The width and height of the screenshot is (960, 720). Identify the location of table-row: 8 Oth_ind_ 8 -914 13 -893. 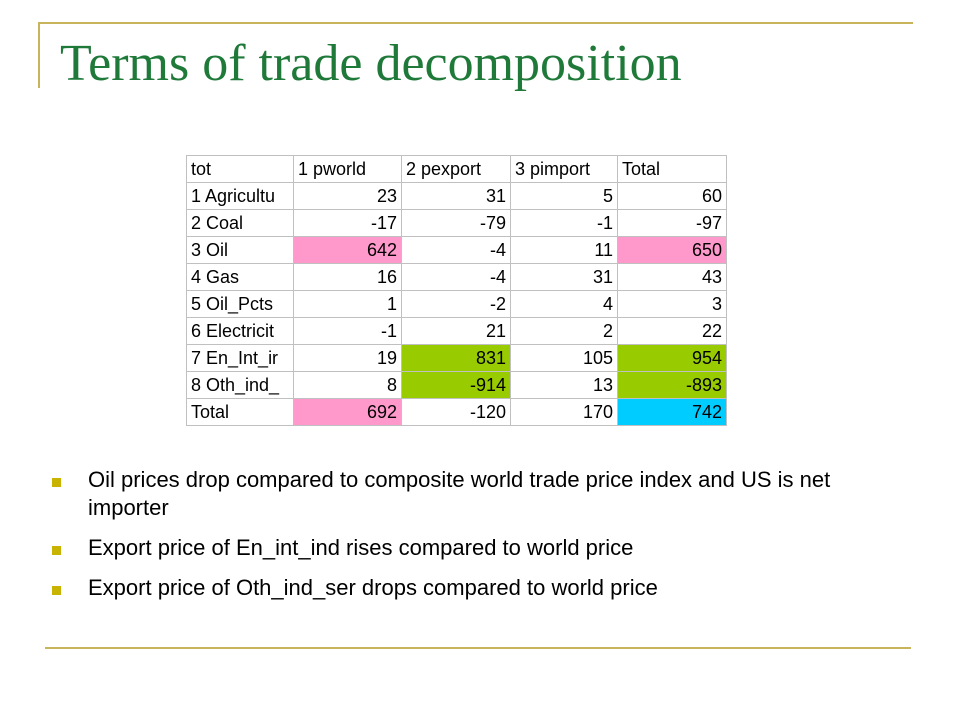
(456, 385).